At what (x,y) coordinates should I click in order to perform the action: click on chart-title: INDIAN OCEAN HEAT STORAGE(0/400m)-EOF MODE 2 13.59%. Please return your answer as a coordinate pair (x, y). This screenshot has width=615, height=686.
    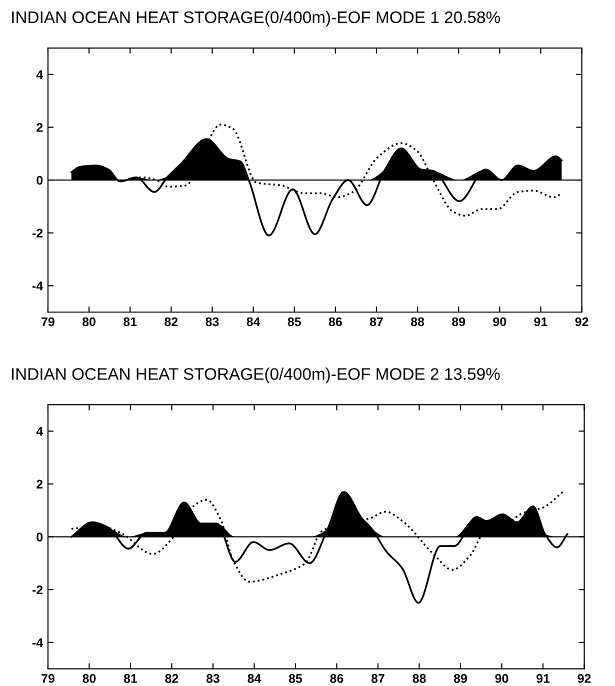
    Looking at the image, I should click on (256, 376).